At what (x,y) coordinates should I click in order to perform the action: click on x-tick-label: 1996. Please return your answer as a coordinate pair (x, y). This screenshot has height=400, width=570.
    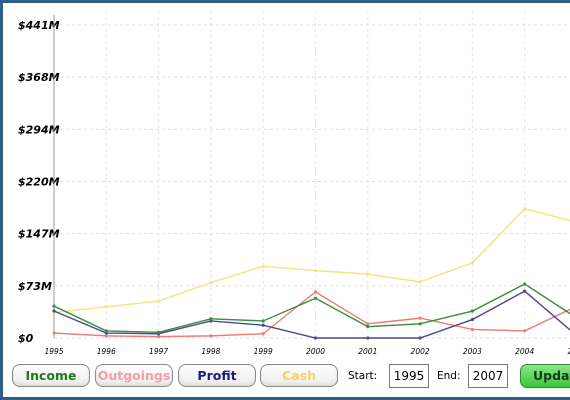
    Looking at the image, I should click on (106, 351).